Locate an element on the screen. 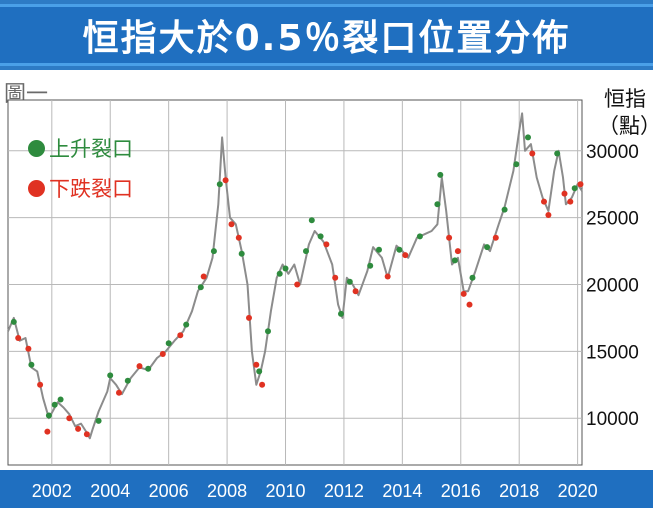  legend-item-gap-down: 下跌裂口 is located at coordinates (80, 188).